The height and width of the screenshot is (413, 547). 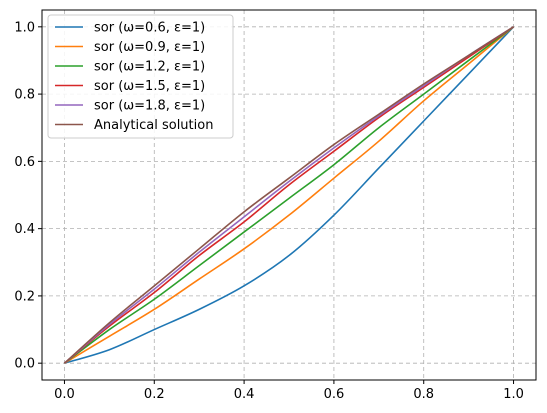 What do you see at coordinates (24, 27) in the screenshot?
I see `y-tick-label: 1.0` at bounding box center [24, 27].